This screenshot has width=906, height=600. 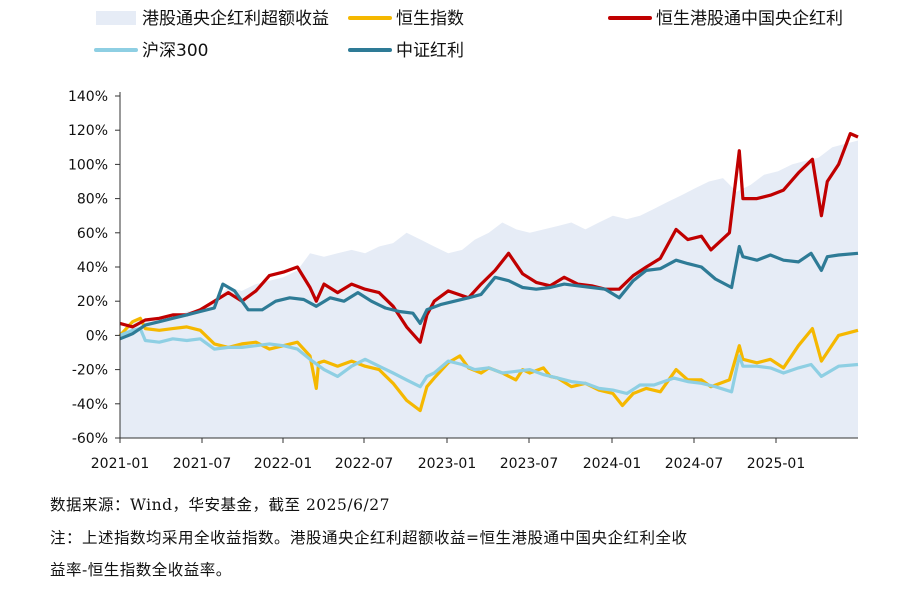 I want to click on x-tick-label: 2025-01, so click(x=776, y=464).